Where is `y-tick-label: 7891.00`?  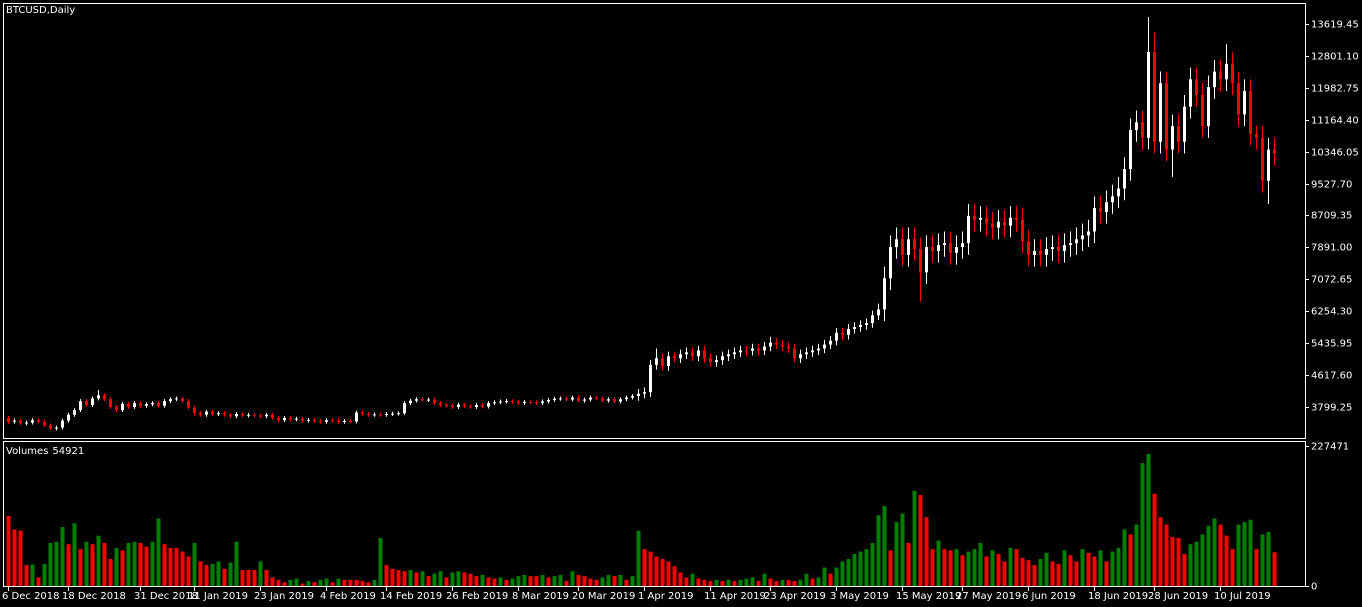 y-tick-label: 7891.00 is located at coordinates (1331, 248).